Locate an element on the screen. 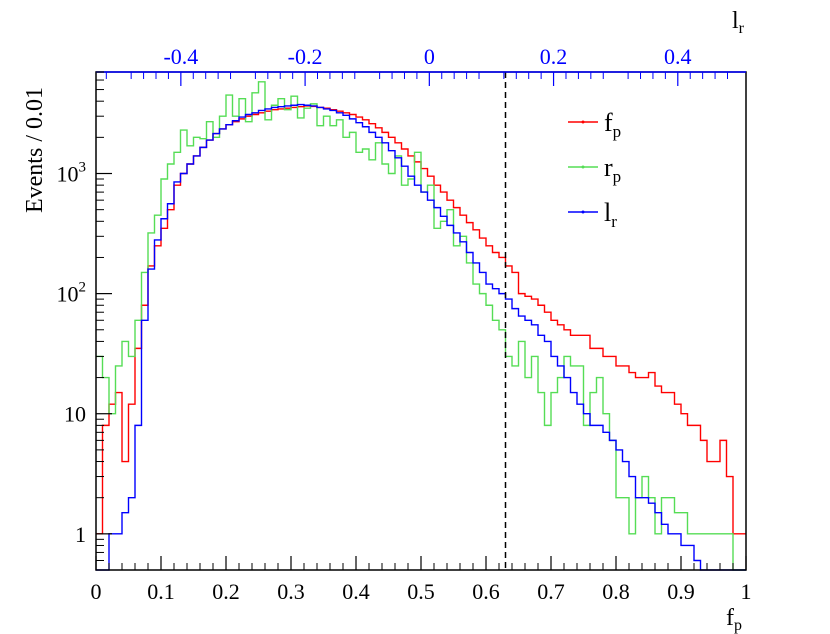 This screenshot has height=634, width=830. x-tick-label: 0 is located at coordinates (96, 591).